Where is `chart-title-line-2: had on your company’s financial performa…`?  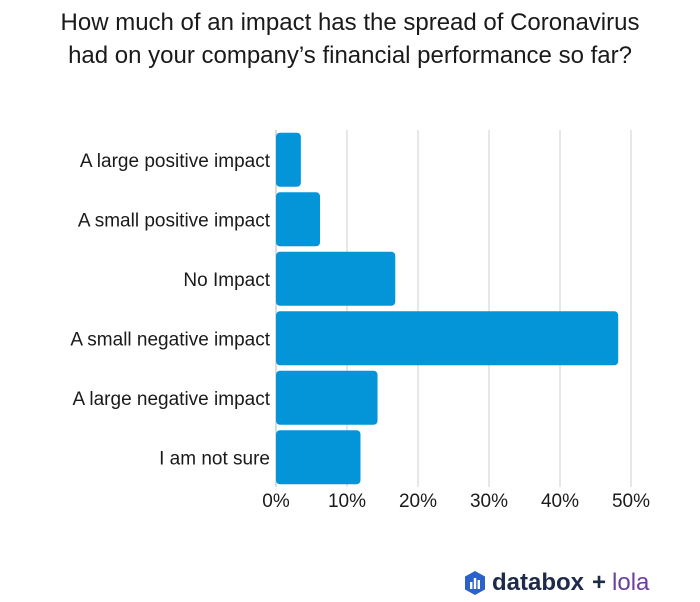
chart-title-line-2: had on your company’s financial performa… is located at coordinates (350, 55).